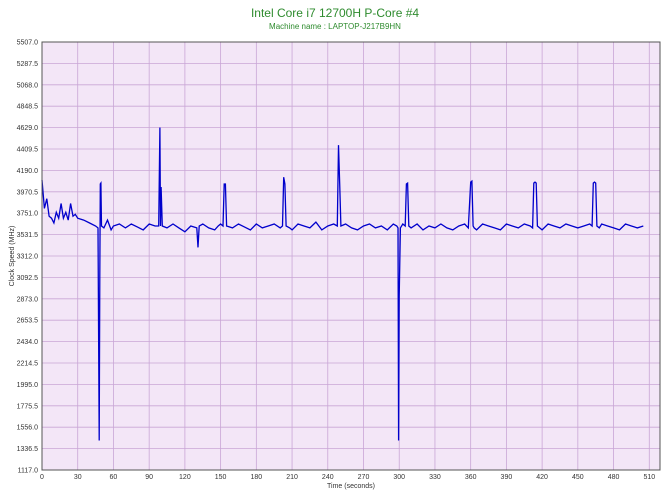 This screenshot has height=502, width=670. What do you see at coordinates (335, 26) in the screenshot?
I see `chart-subtitle: Machine name : LAPTOP-J217B9HN` at bounding box center [335, 26].